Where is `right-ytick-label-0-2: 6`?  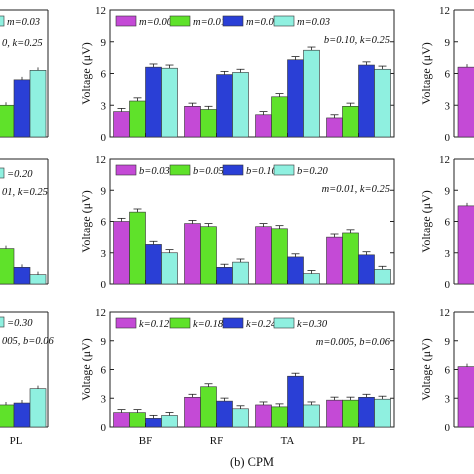 right-ytick-label-0-2: 6 is located at coordinates (448, 75).